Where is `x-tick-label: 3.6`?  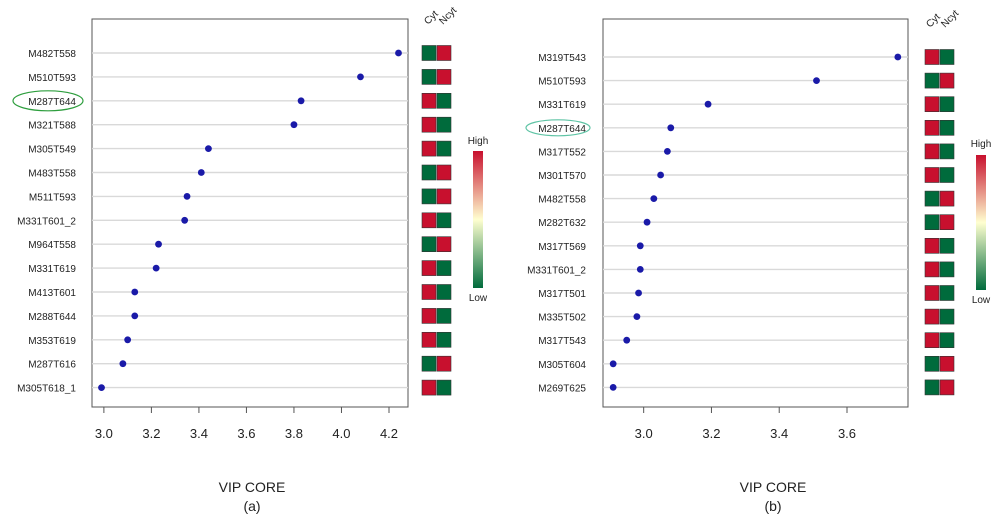 x-tick-label: 3.6 is located at coordinates (847, 433).